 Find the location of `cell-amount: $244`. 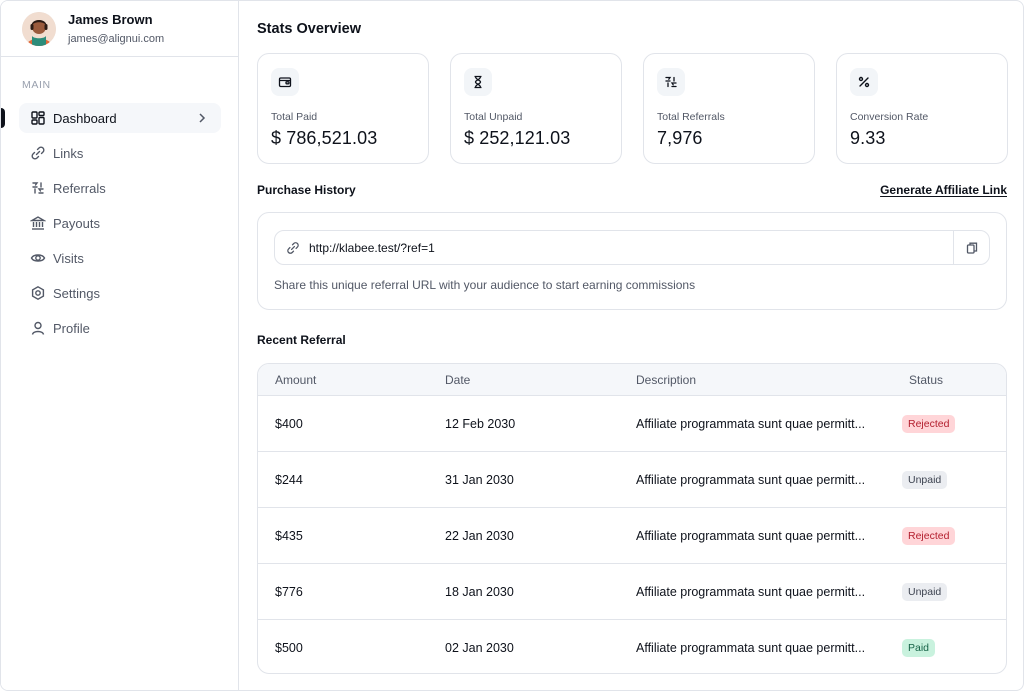

cell-amount: $244 is located at coordinates (289, 480).